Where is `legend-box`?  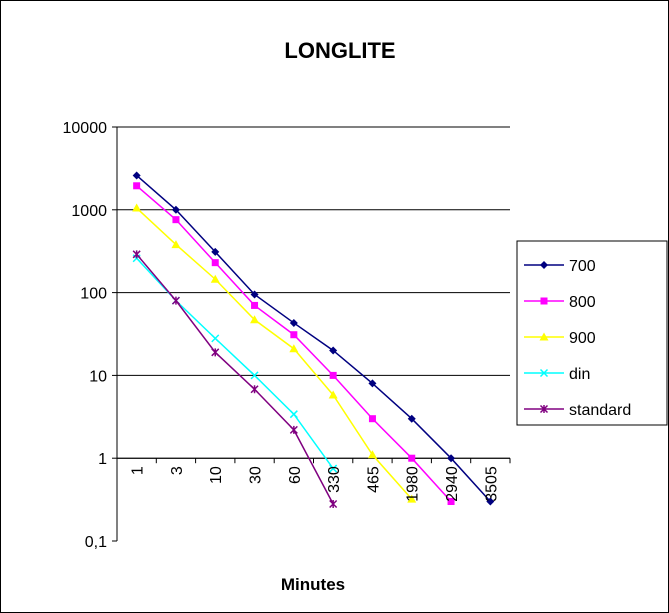
legend-box is located at coordinates (592, 333).